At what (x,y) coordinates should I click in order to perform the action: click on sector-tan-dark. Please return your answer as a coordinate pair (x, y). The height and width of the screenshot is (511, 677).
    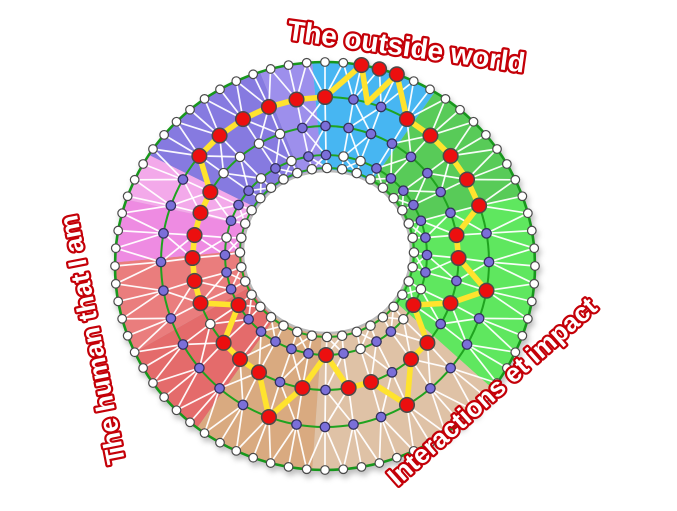
    Looking at the image, I should click on (259, 393).